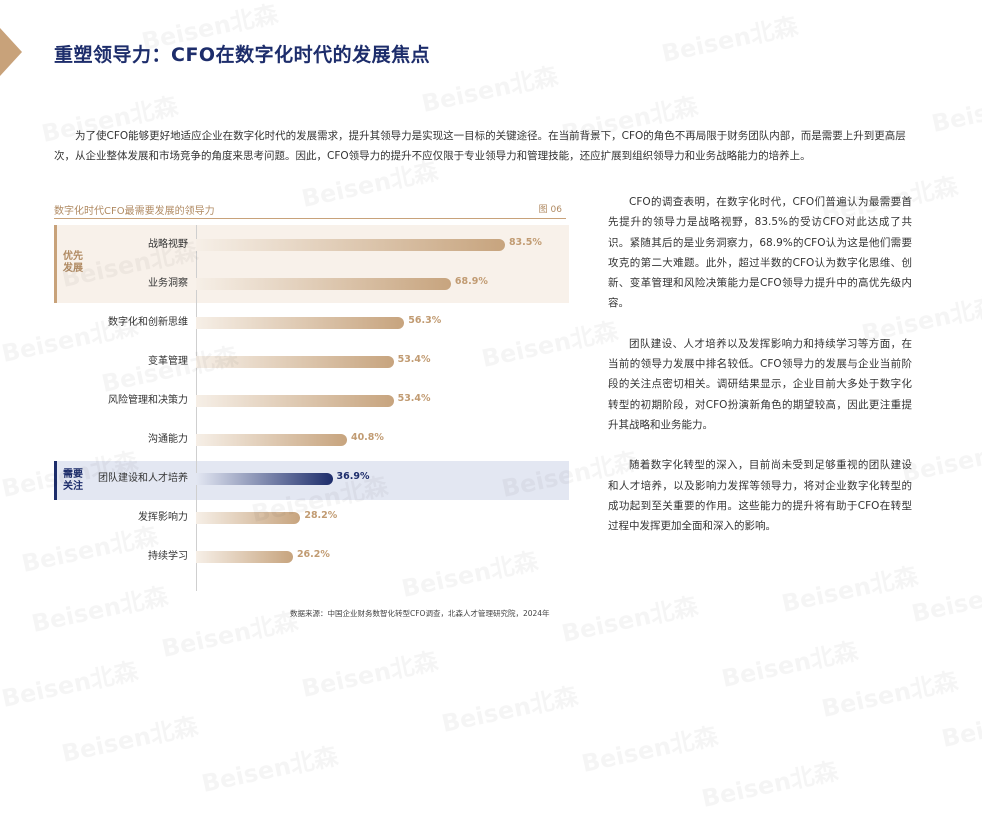 The width and height of the screenshot is (982, 814). Describe the element at coordinates (168, 556) in the screenshot. I see `bar-category-label: 持续学习` at that location.